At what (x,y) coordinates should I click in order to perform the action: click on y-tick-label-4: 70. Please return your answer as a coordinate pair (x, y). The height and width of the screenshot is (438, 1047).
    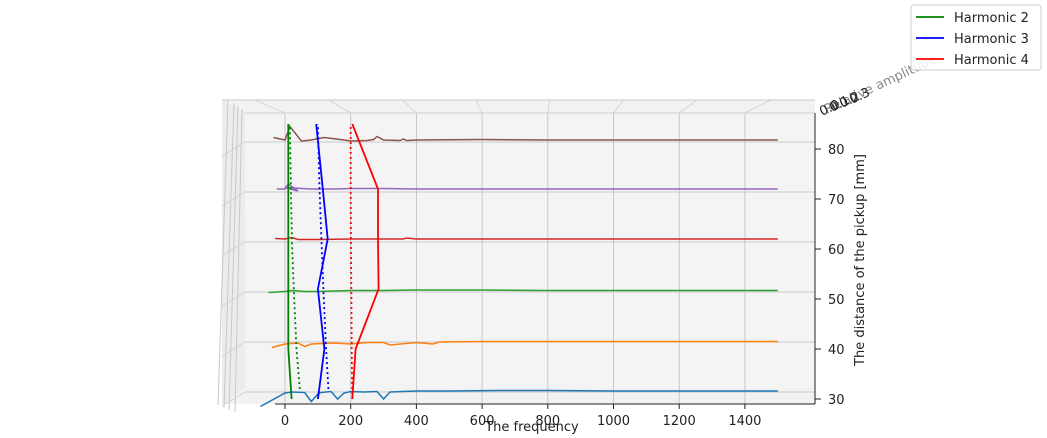
    Looking at the image, I should click on (836, 200).